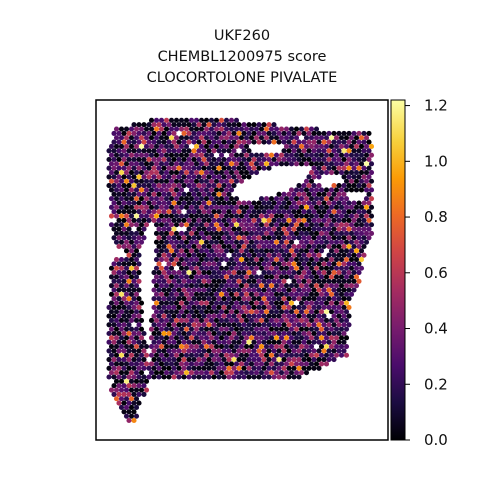 This screenshot has height=480, width=480. What do you see at coordinates (436, 273) in the screenshot?
I see `colorbar-tick-label: 0.6` at bounding box center [436, 273].